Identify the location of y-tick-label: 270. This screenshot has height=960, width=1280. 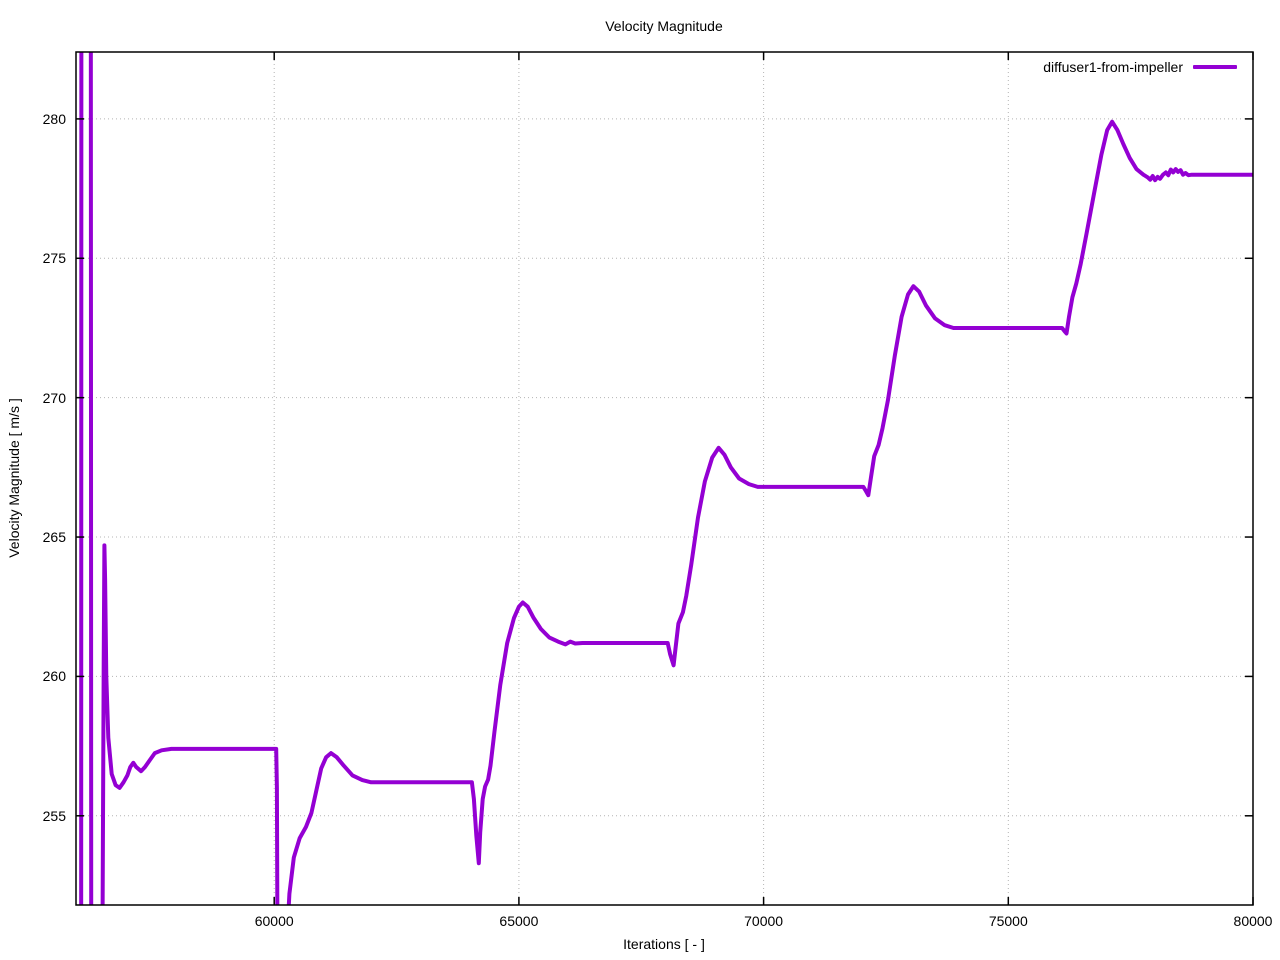
(54, 397).